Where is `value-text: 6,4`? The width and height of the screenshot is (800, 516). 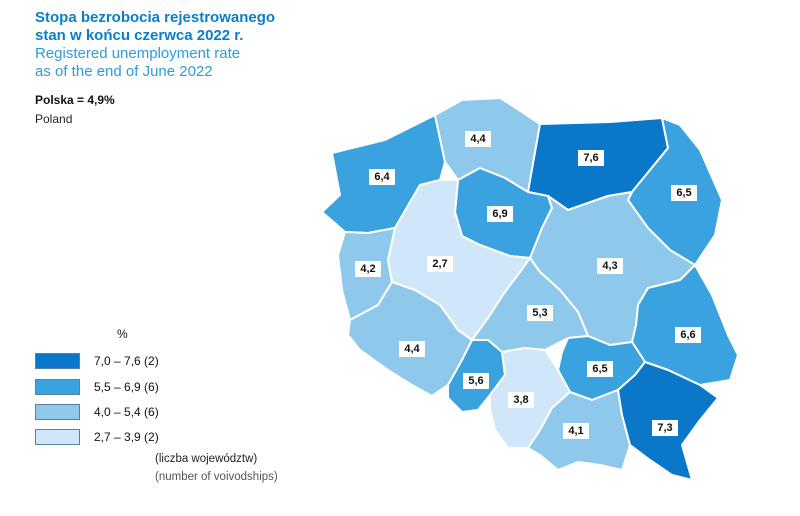
value-text: 6,4 is located at coordinates (382, 177).